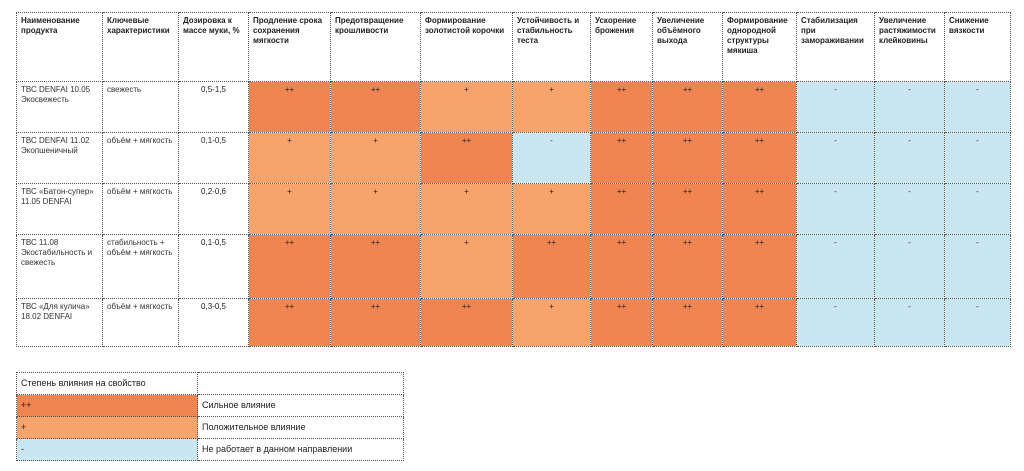 This screenshot has width=1024, height=471. What do you see at coordinates (551, 47) in the screenshot?
I see `column-header: Устойчивость и стабильность теста` at bounding box center [551, 47].